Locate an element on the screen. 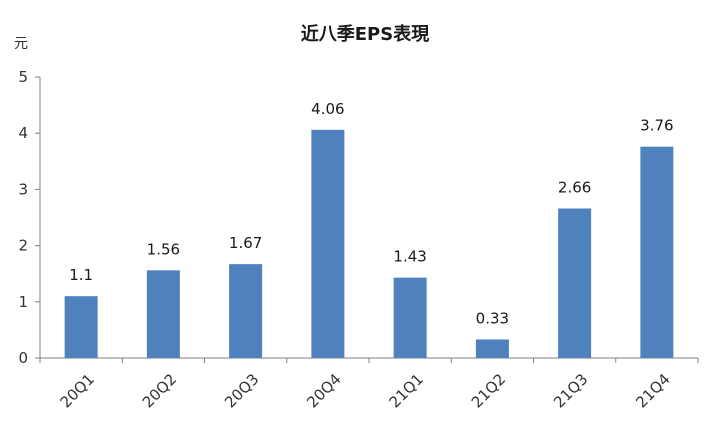 This screenshot has height=434, width=720. x-tick-label-21q2: 21Q2 is located at coordinates (488, 390).